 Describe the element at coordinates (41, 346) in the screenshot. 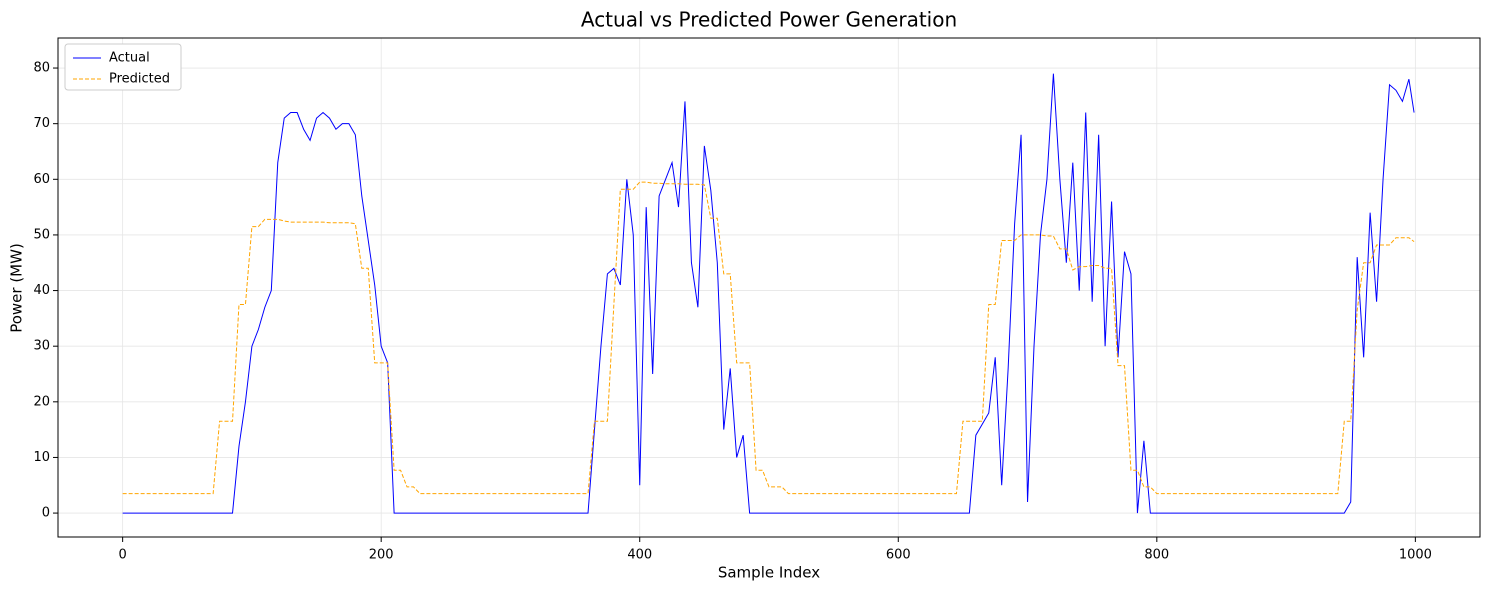

I see `y-tick-label: 30` at that location.